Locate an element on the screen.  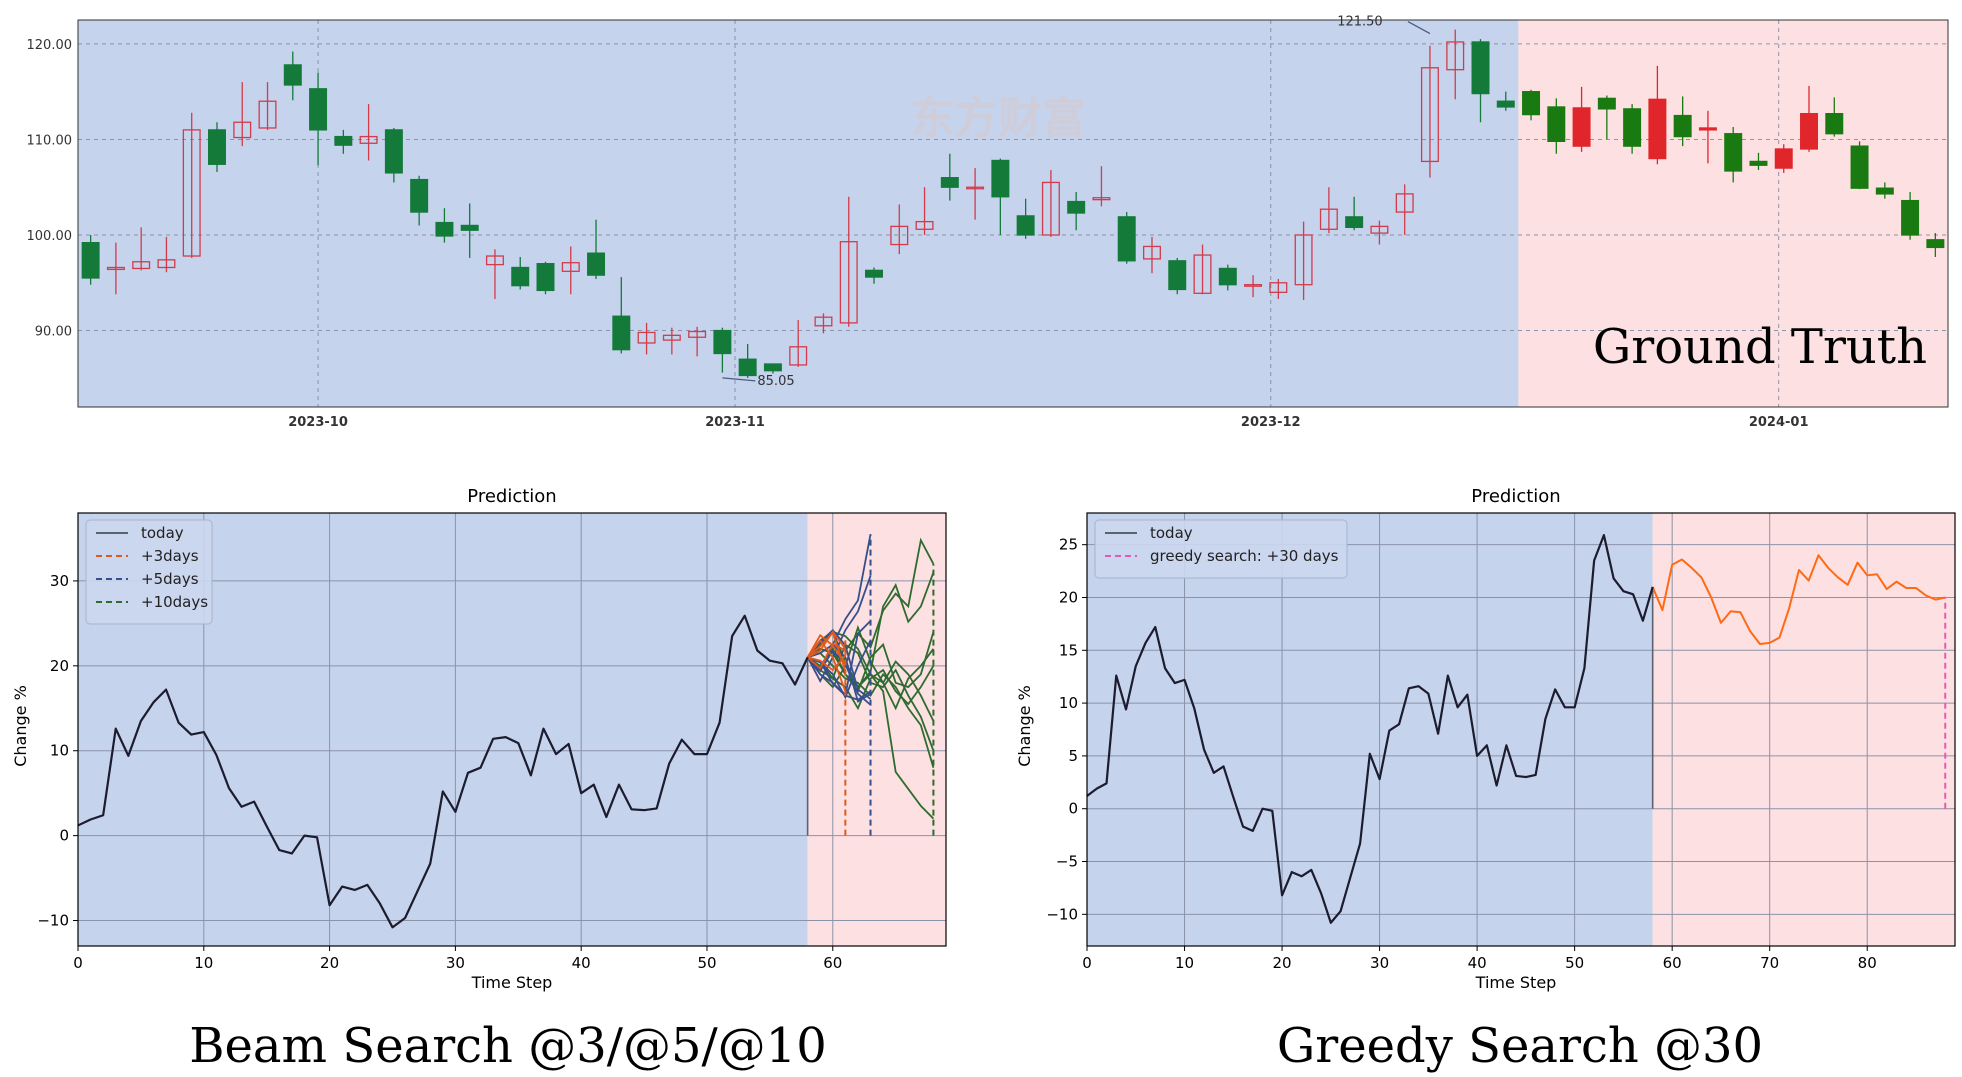
history-line is located at coordinates (1370, 729).